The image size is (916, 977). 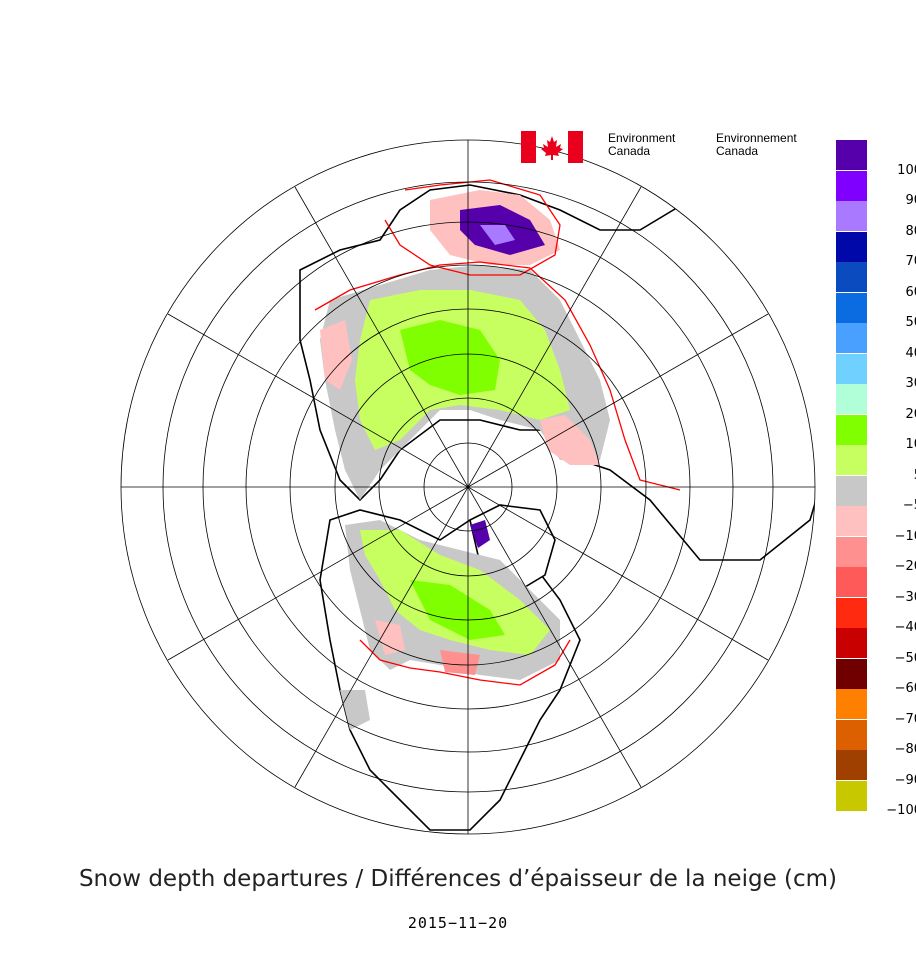 What do you see at coordinates (894, 475) in the screenshot?
I see `legend-tick-label: 5` at bounding box center [894, 475].